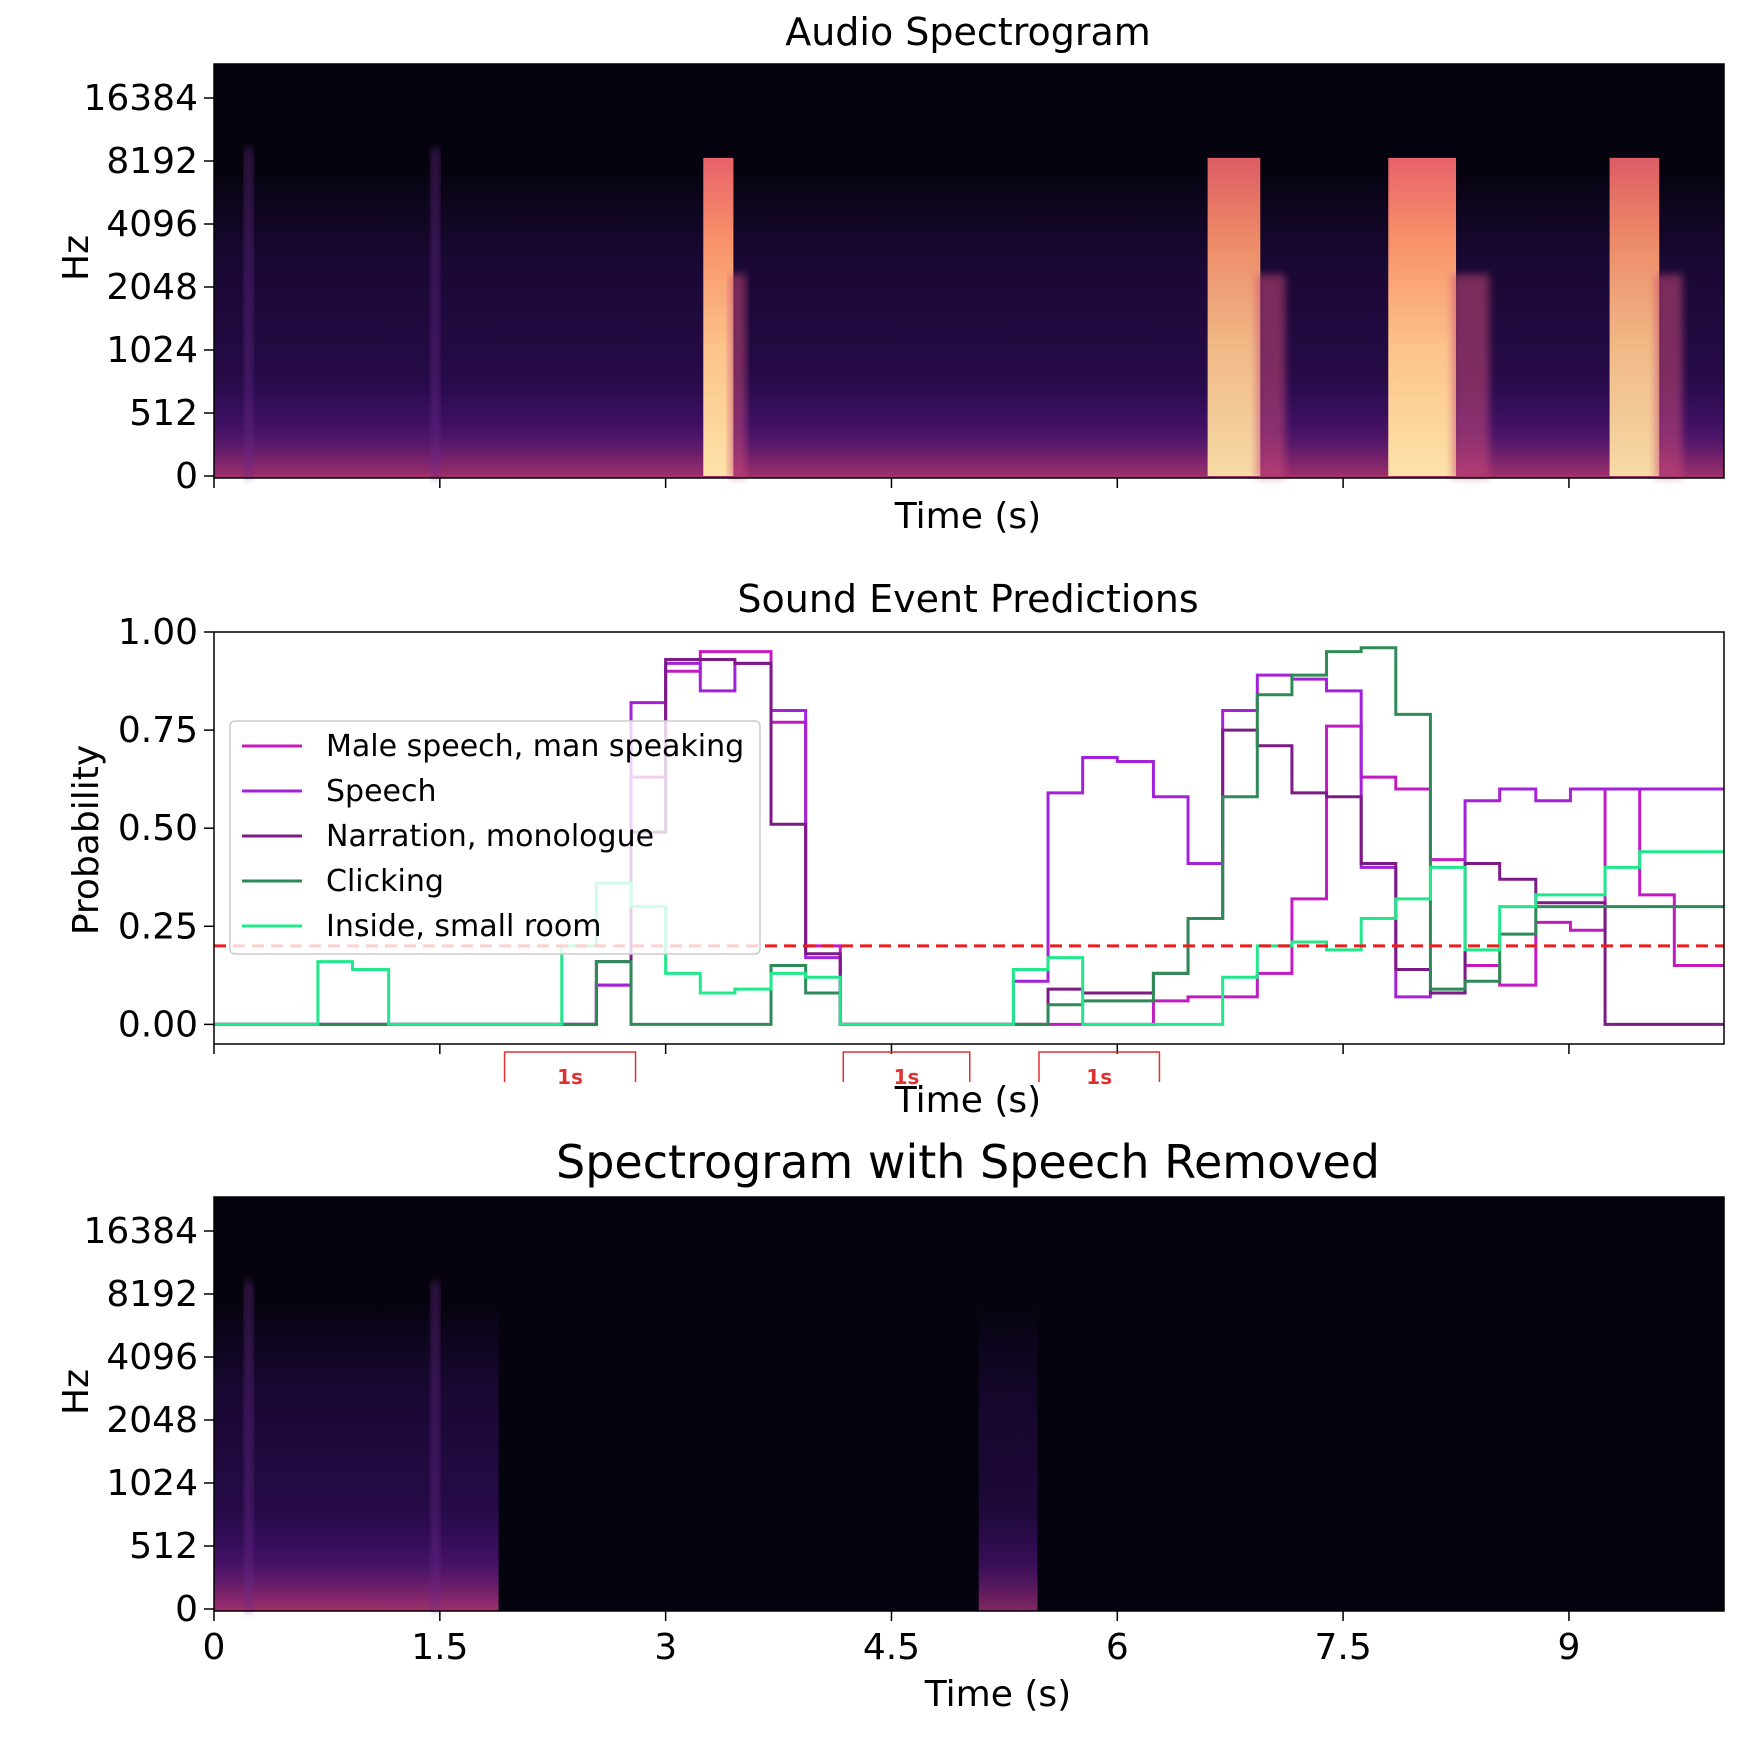  I want to click on panel2-ytick-label: 0.50, so click(158, 828).